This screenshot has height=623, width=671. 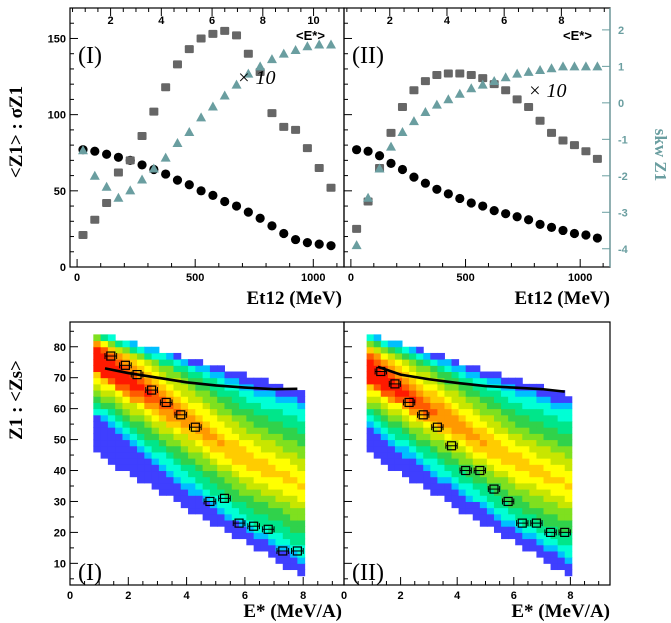 I want to click on sigma-z1-point, so click(x=357, y=228).